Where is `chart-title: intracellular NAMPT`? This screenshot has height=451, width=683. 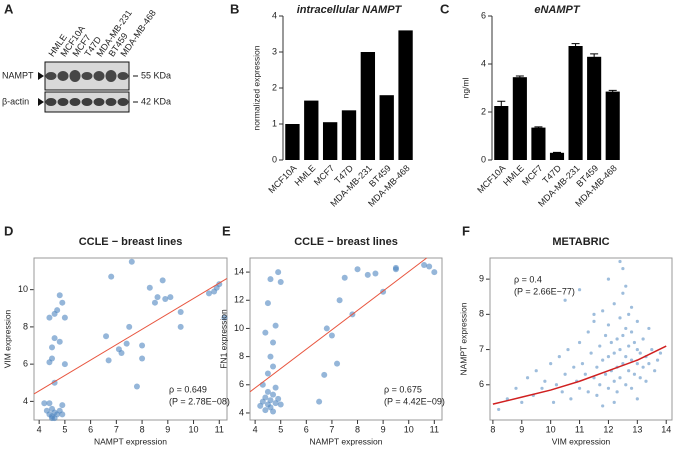
chart-title: intracellular NAMPT is located at coordinates (350, 10).